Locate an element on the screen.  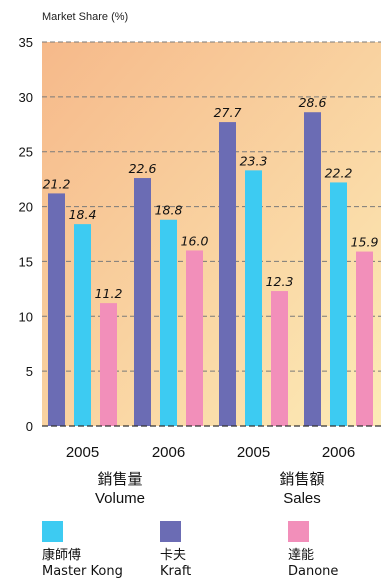
y-tick-label: 20 is located at coordinates (26, 207).